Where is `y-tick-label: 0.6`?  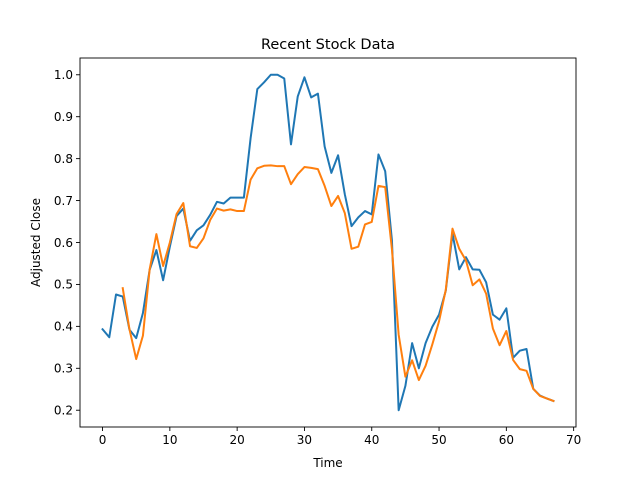
y-tick-label: 0.6 is located at coordinates (63, 243).